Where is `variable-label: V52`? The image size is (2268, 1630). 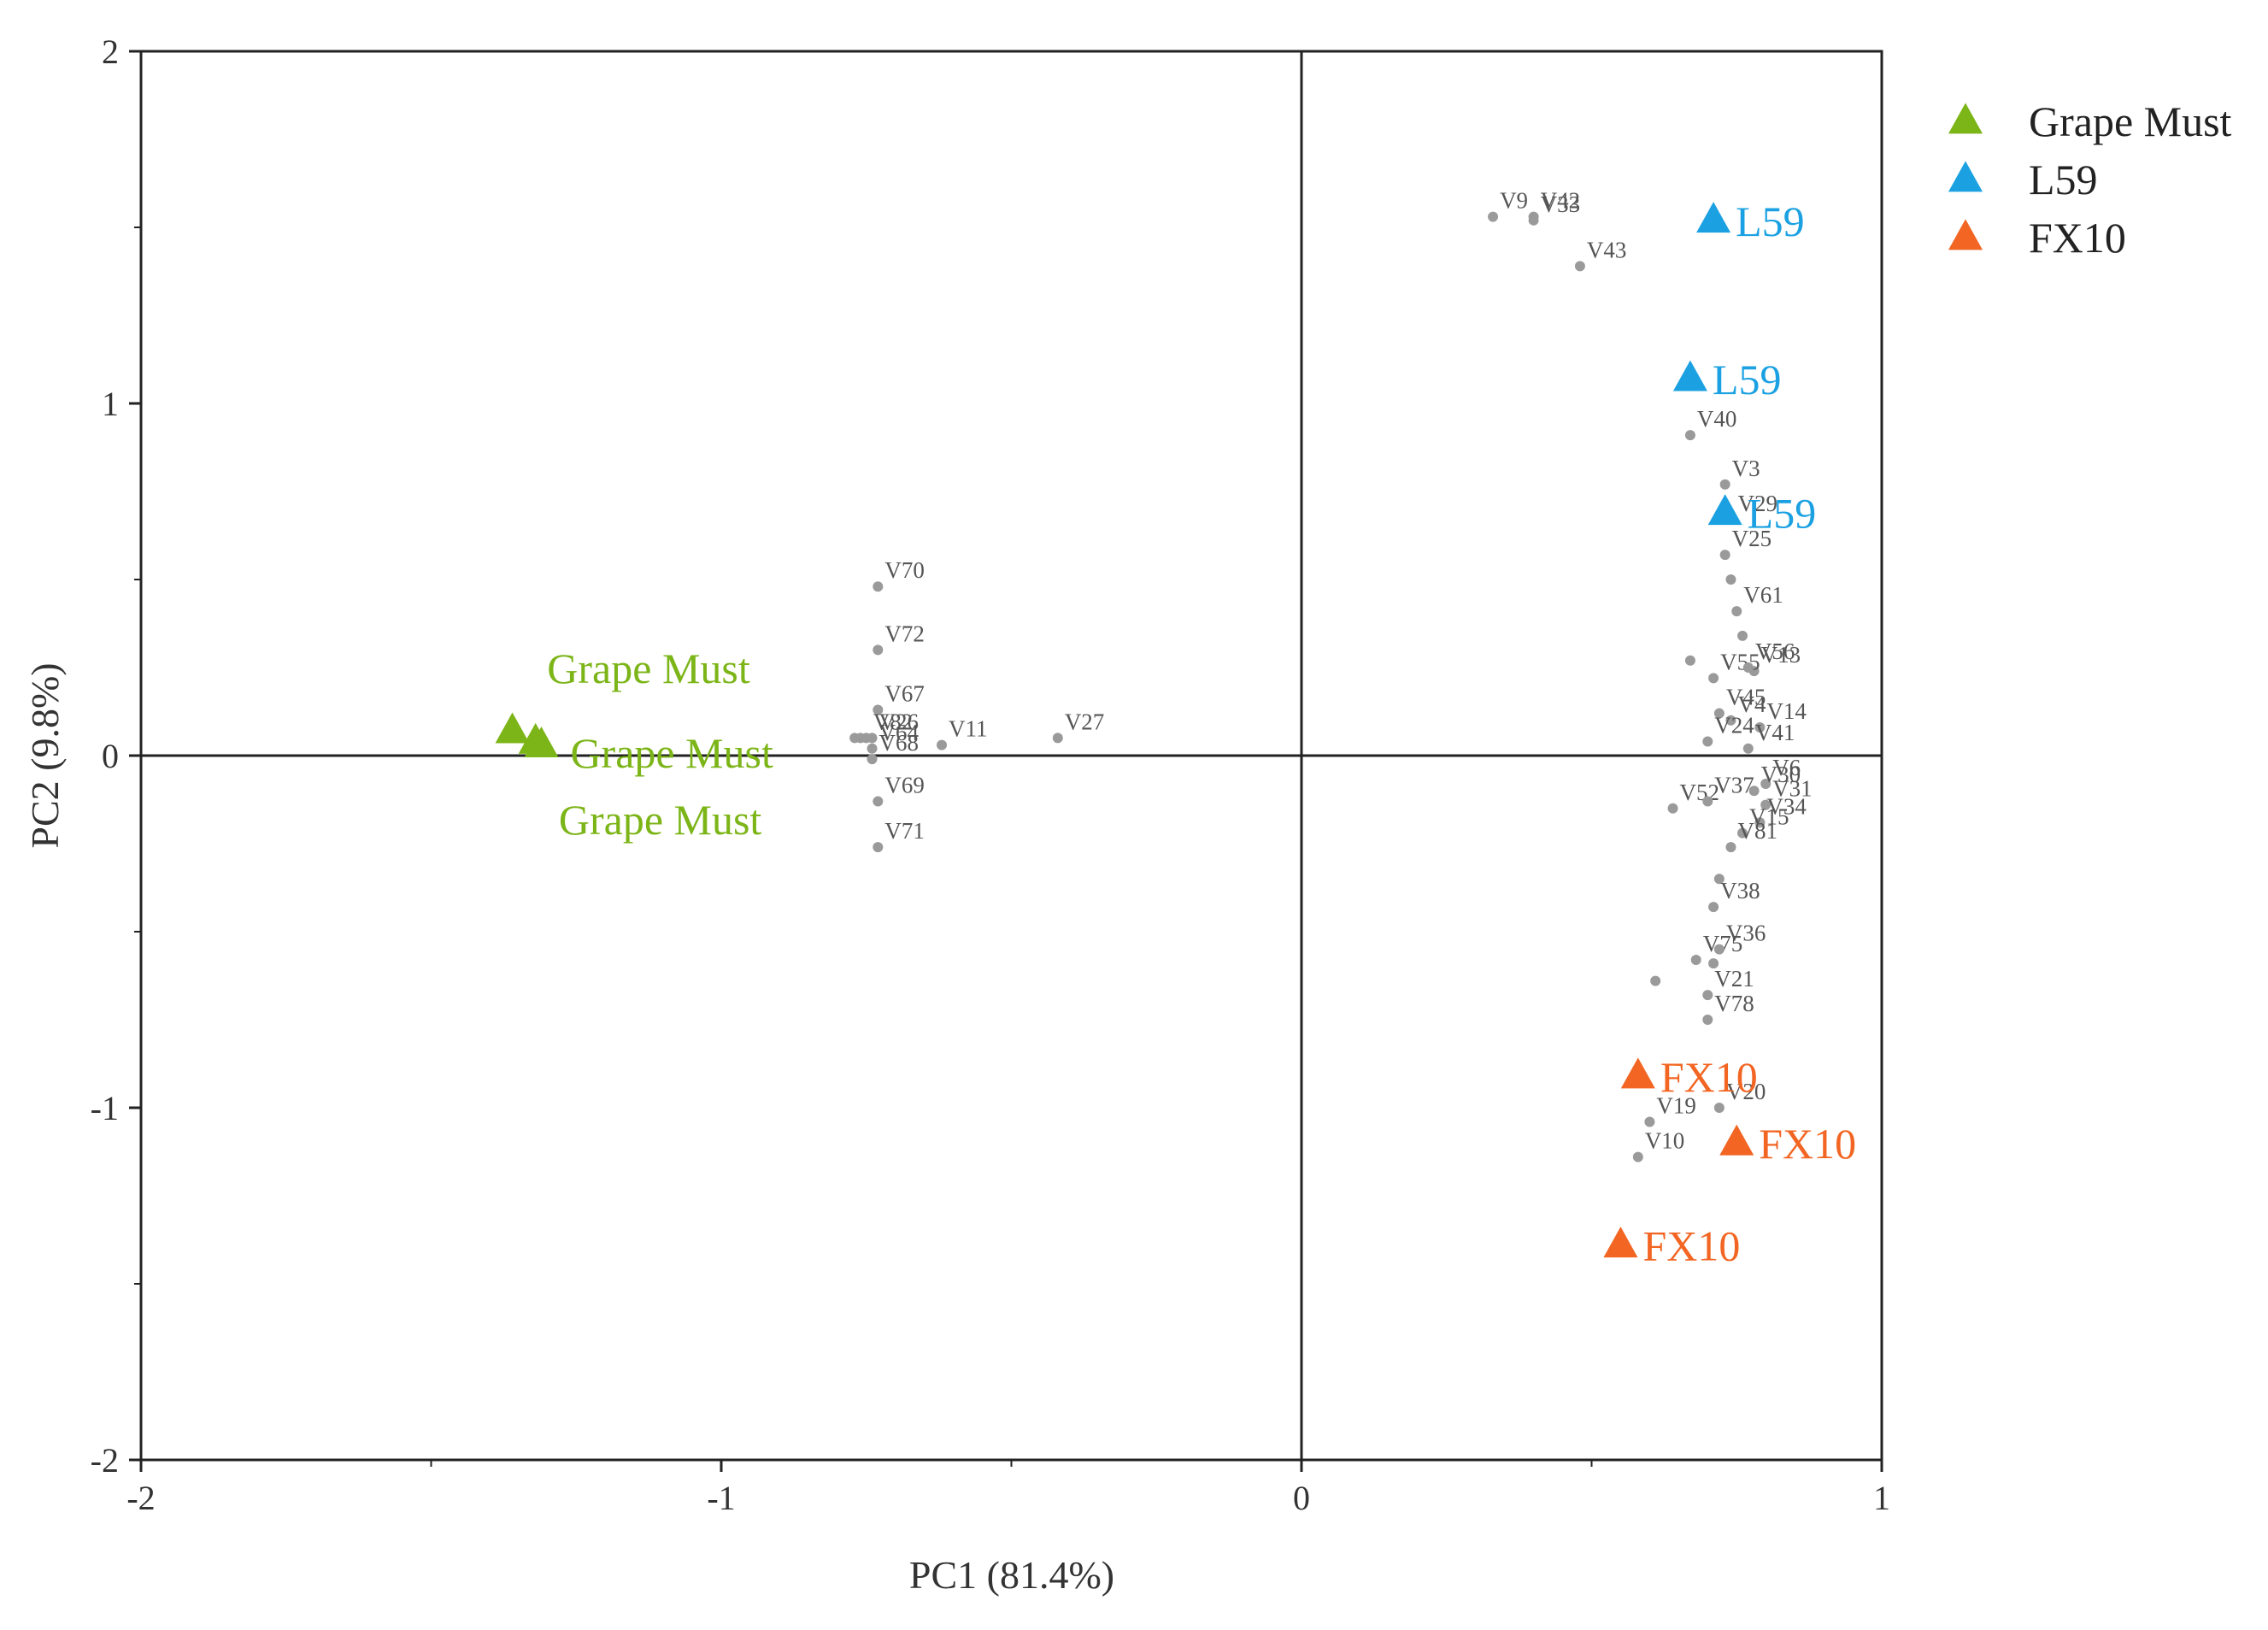 variable-label: V52 is located at coordinates (1700, 792).